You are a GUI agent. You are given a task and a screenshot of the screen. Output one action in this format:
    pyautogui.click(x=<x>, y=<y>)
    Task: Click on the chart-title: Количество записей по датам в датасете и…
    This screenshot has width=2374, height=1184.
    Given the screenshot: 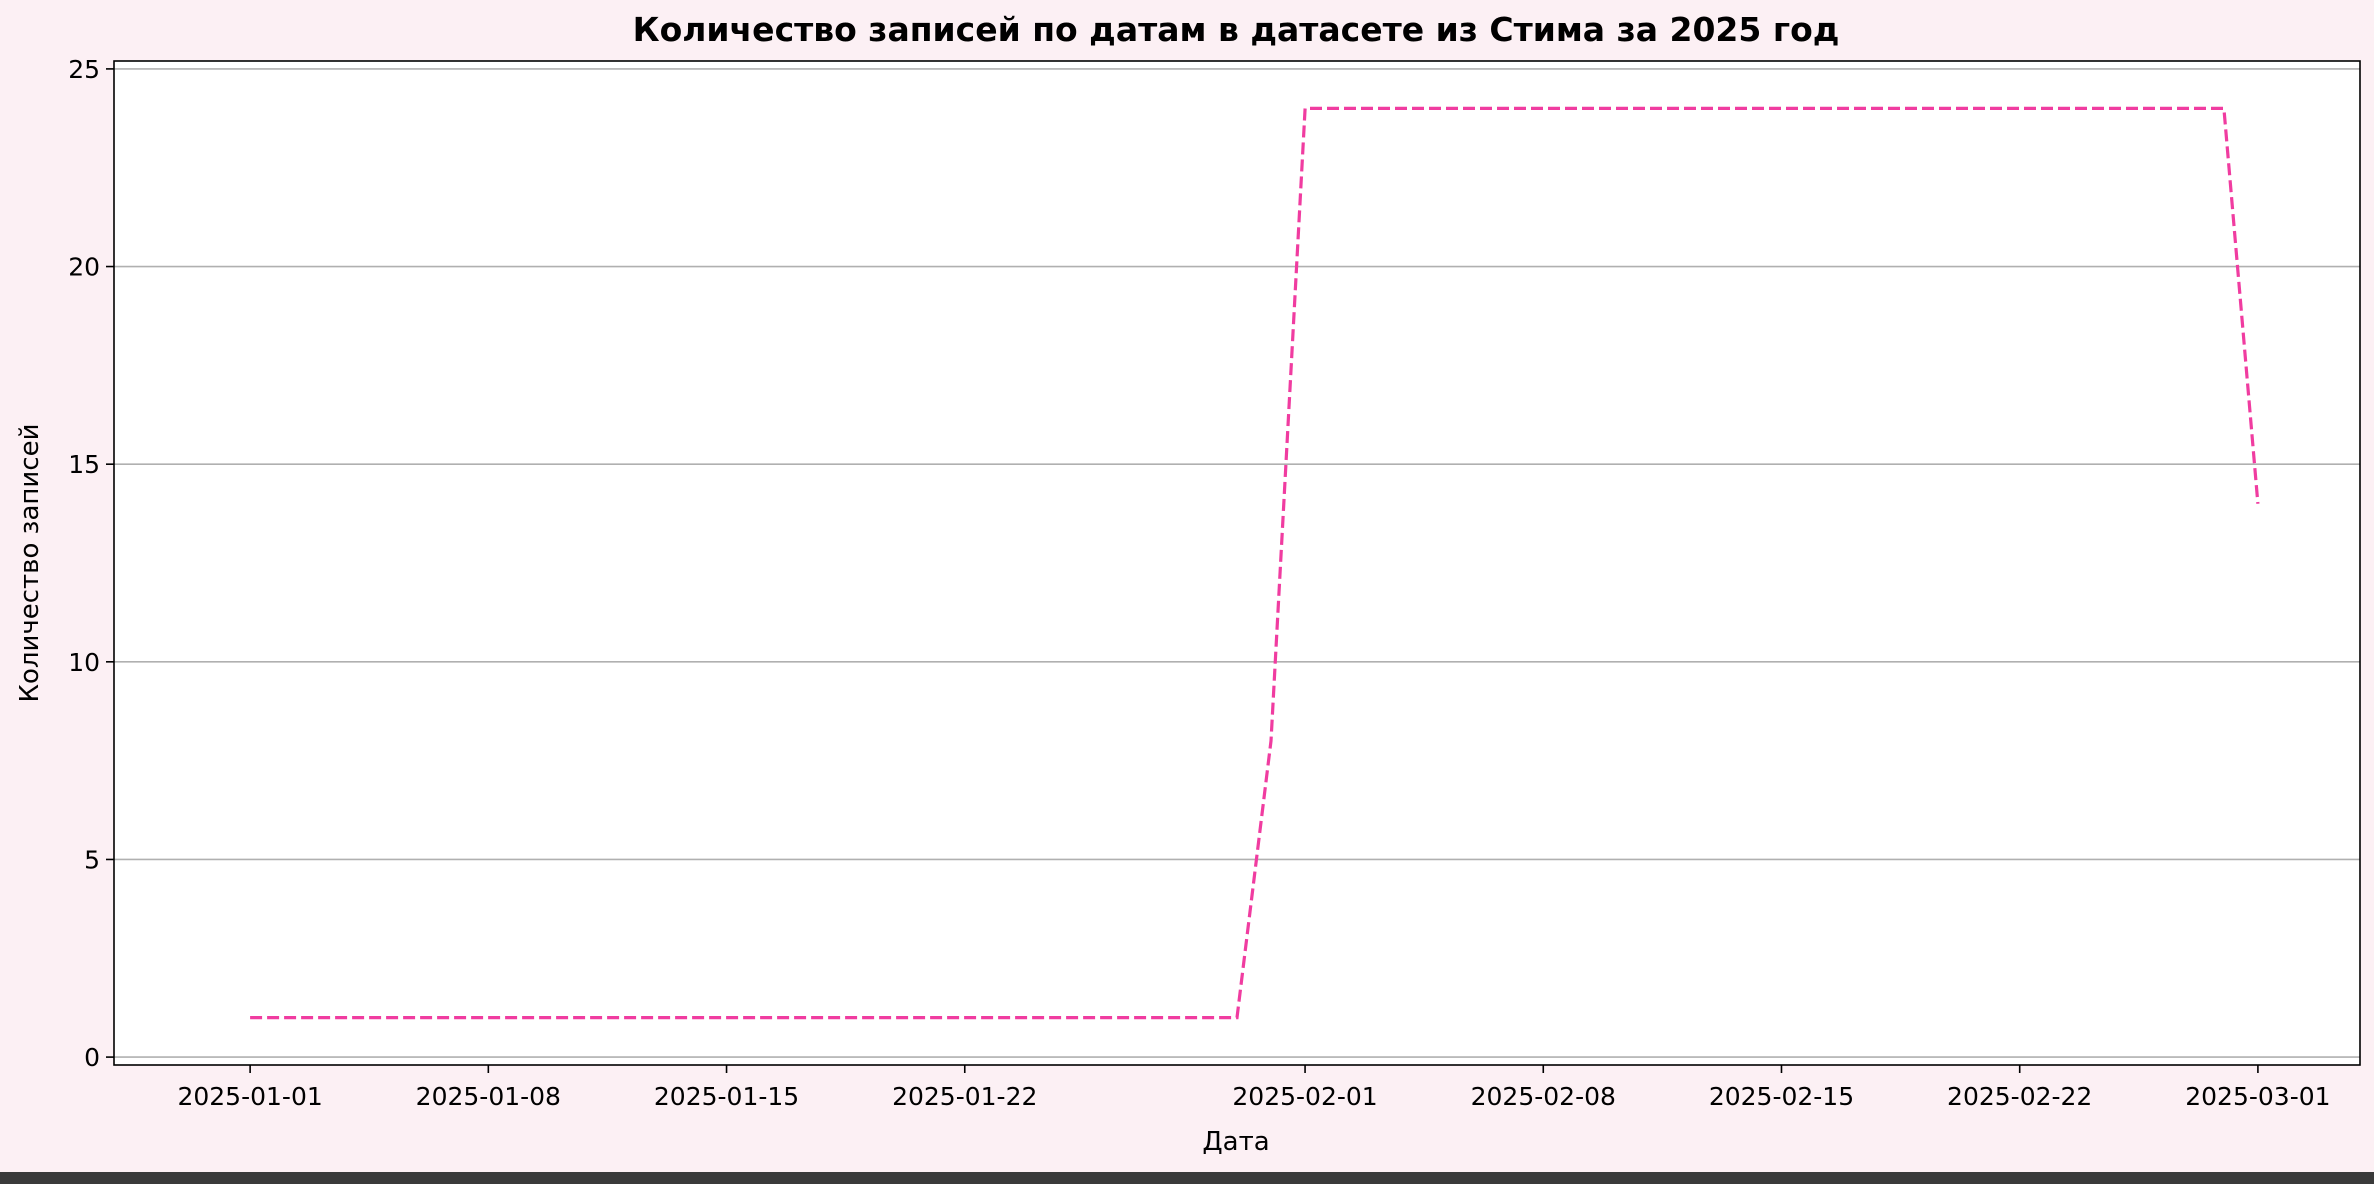 What is the action you would take?
    pyautogui.click(x=1236, y=29)
    